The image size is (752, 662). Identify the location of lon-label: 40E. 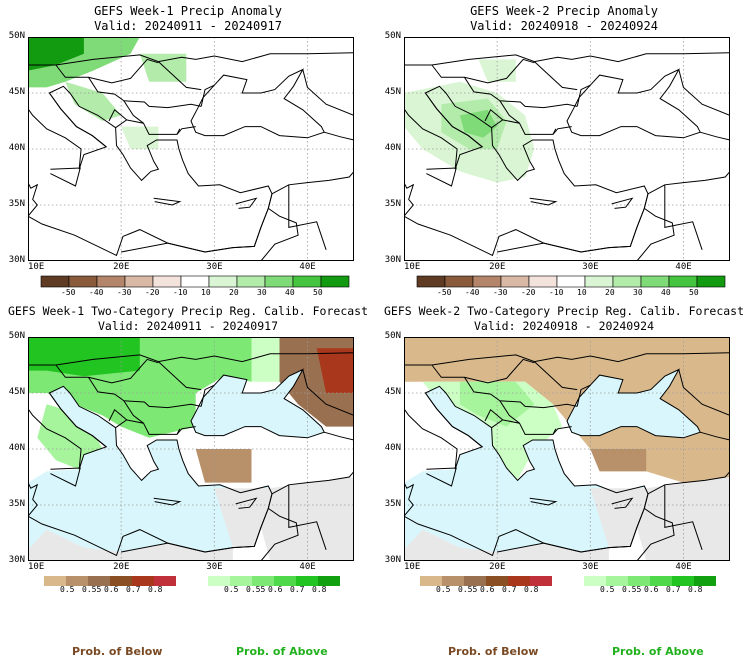
(683, 267).